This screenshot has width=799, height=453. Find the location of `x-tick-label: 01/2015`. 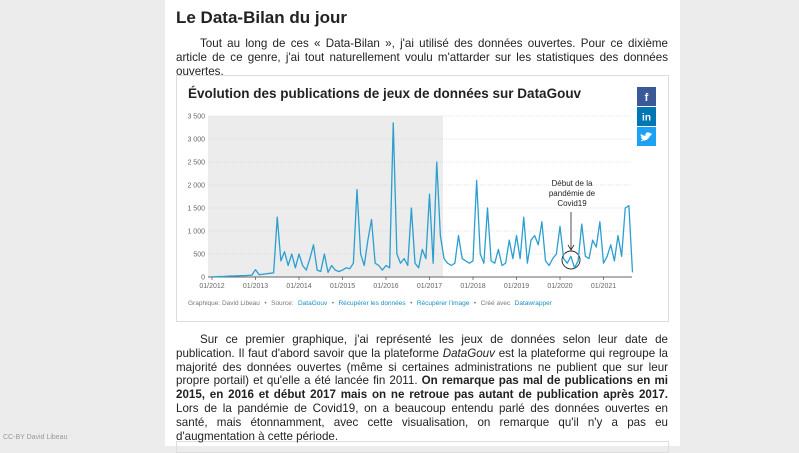

x-tick-label: 01/2015 is located at coordinates (342, 286).